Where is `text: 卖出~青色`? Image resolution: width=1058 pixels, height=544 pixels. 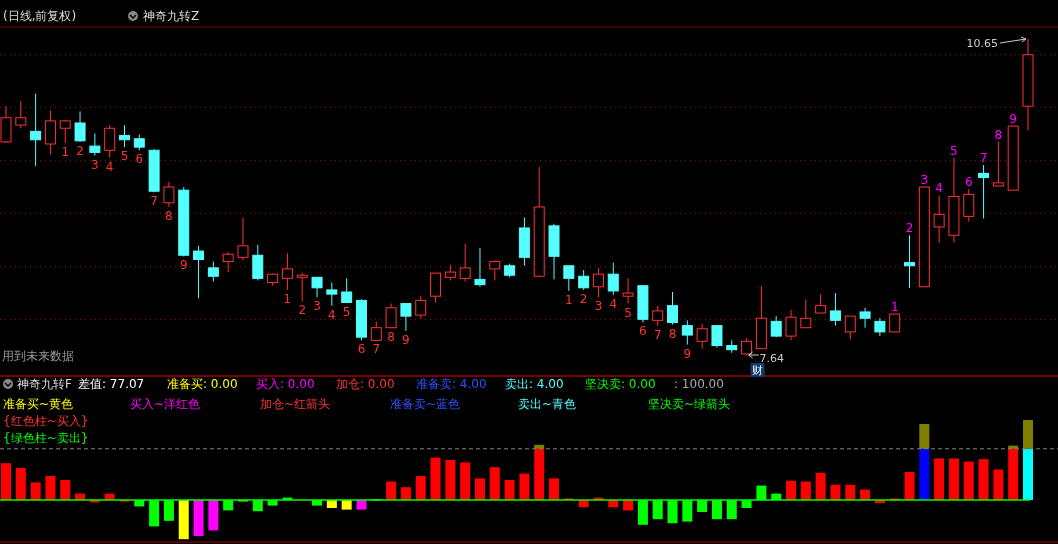 text: 卖出~青色 is located at coordinates (547, 404).